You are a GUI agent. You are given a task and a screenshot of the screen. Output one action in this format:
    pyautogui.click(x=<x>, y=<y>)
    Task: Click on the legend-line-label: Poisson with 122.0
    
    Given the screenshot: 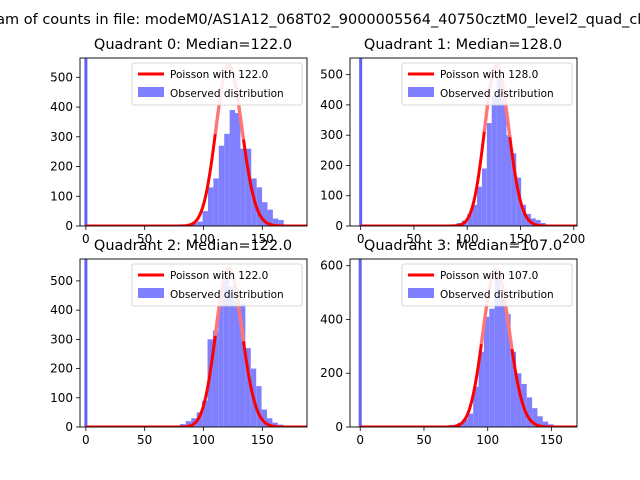 What is the action you would take?
    pyautogui.click(x=219, y=75)
    